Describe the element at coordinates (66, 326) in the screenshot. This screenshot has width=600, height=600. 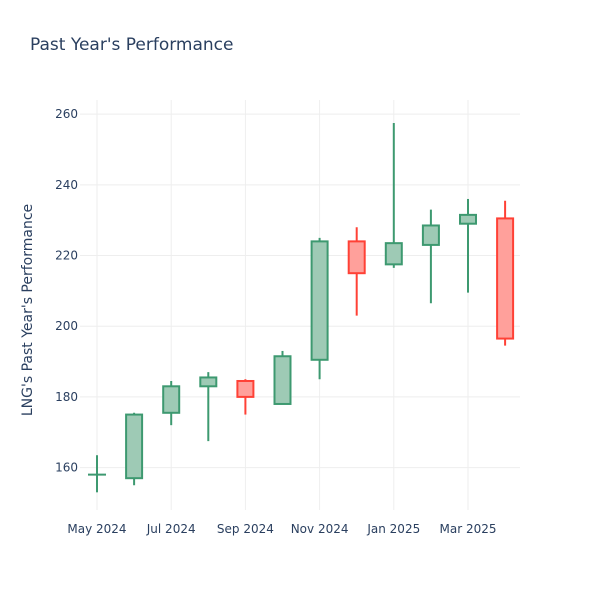
I see `y-tick-label: 200` at that location.